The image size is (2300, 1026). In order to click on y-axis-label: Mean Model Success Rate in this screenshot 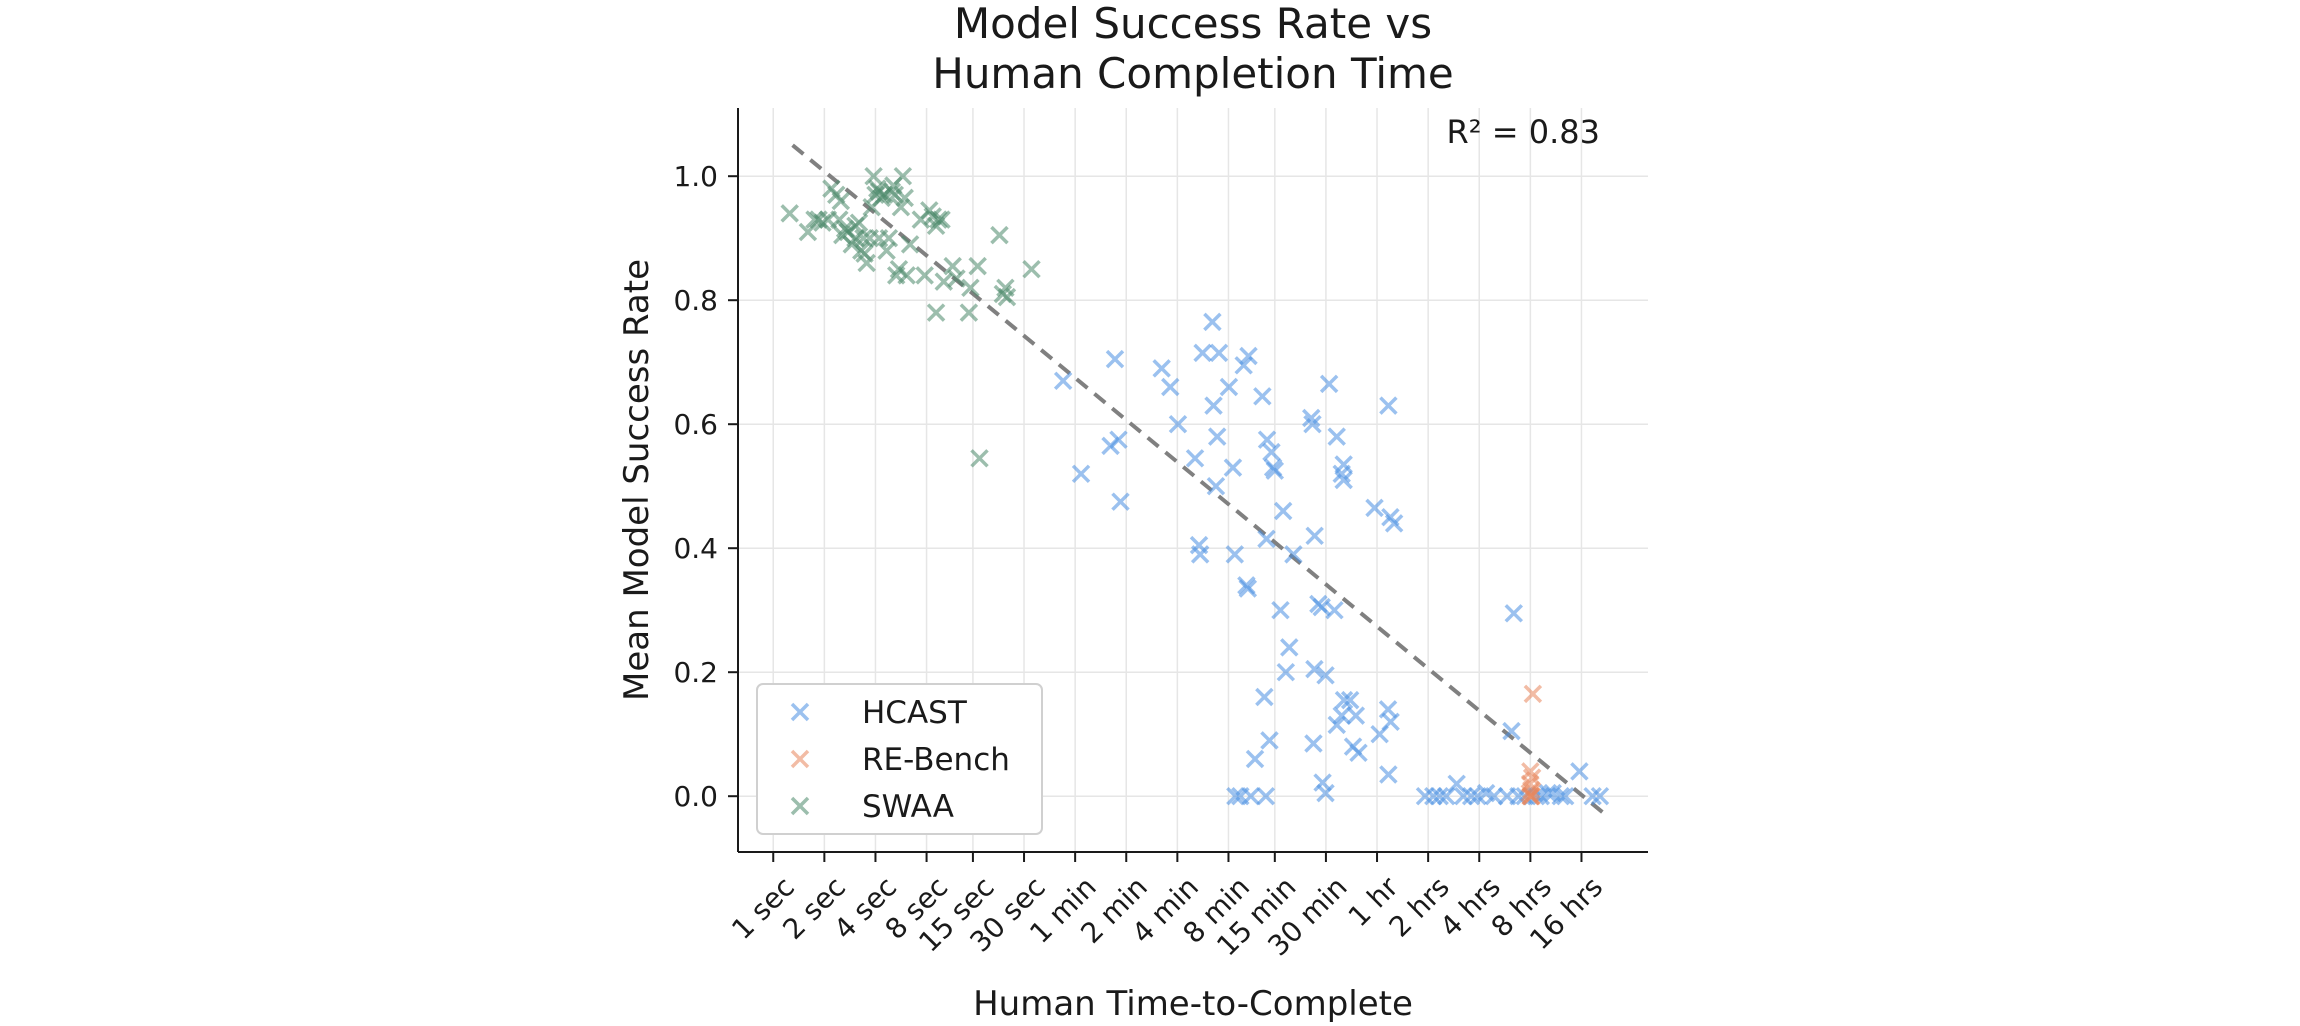, I will do `click(637, 480)`.